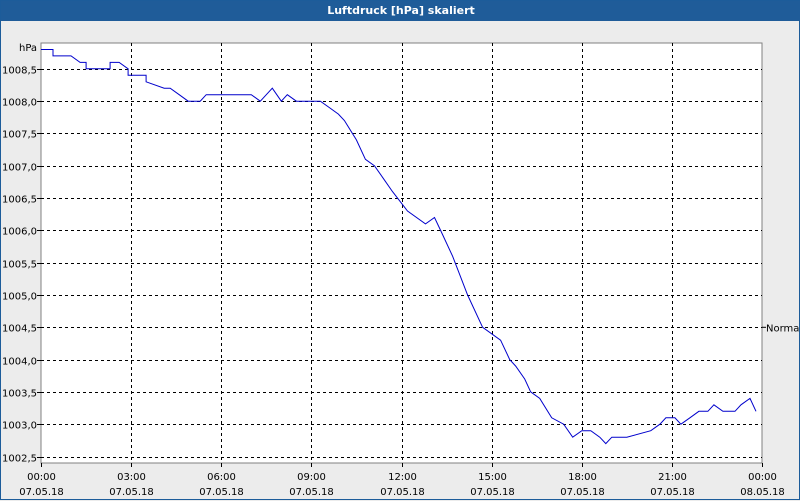 The height and width of the screenshot is (501, 800). Describe the element at coordinates (19, 459) in the screenshot. I see `y-tick-label: 1002,5` at that location.